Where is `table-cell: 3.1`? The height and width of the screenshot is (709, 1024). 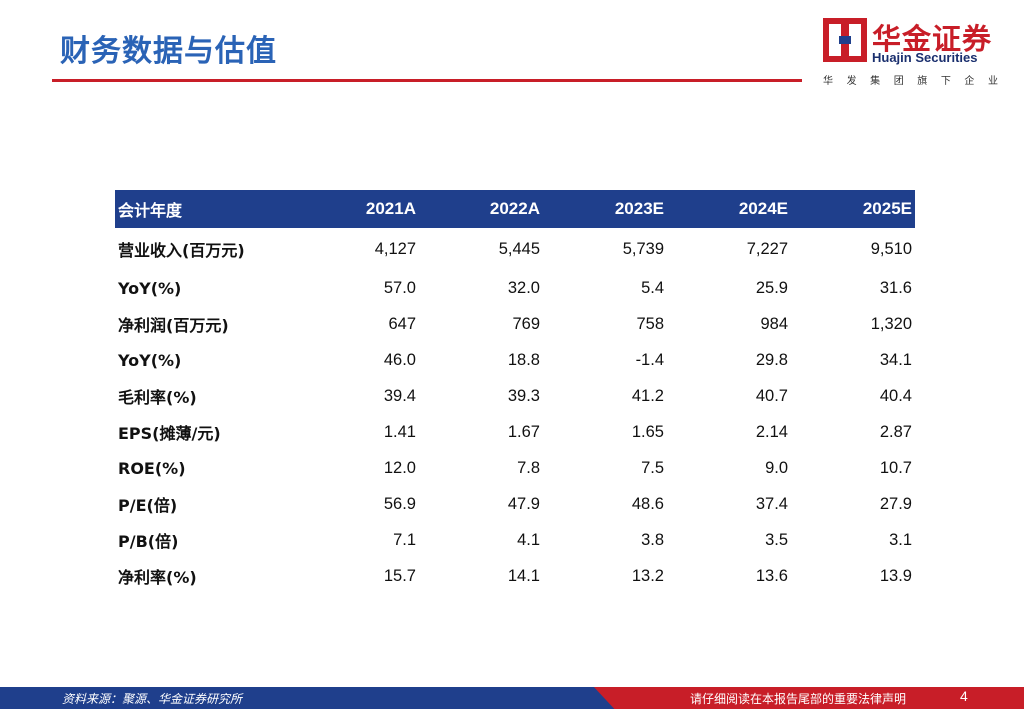 table-cell: 3.1 is located at coordinates (900, 539).